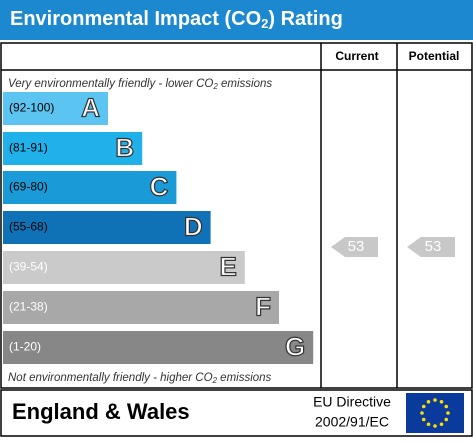 The height and width of the screenshot is (442, 473). Describe the element at coordinates (176, 19) in the screenshot. I see `header-title: Environmental Impact (CO2) Rating` at that location.